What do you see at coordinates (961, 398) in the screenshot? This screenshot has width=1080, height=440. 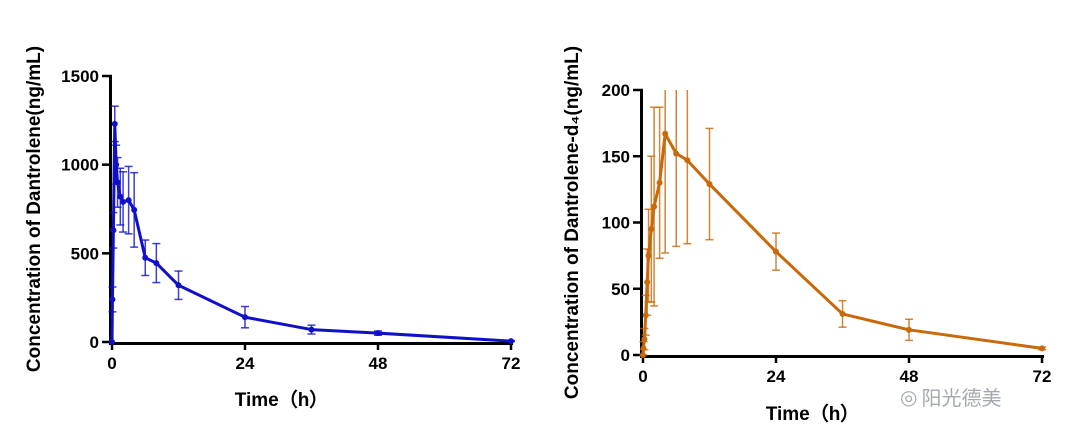 I see `watermark-text: 阳光德美` at bounding box center [961, 398].